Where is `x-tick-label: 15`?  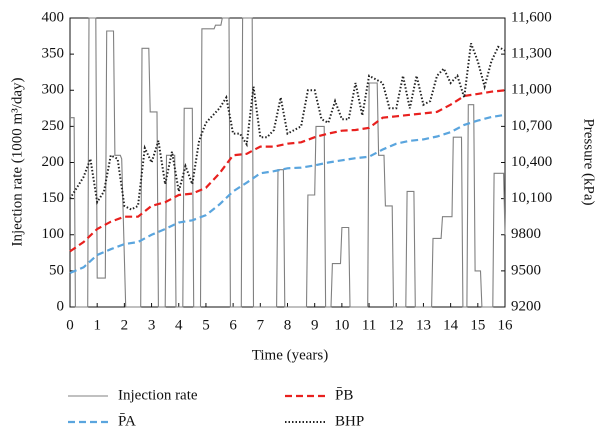 x-tick-label: 15 is located at coordinates (477, 325).